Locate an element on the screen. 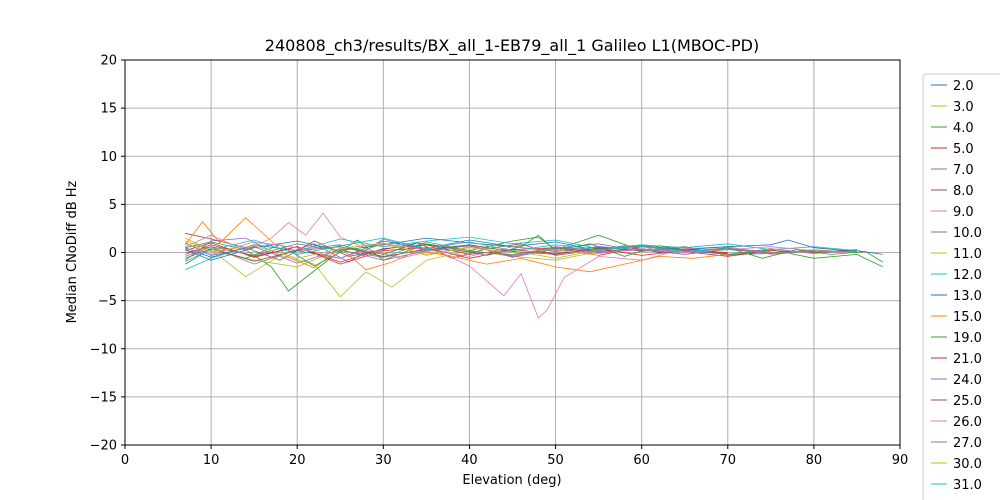 The width and height of the screenshot is (1000, 500). legend-label: 4.0 is located at coordinates (963, 128).